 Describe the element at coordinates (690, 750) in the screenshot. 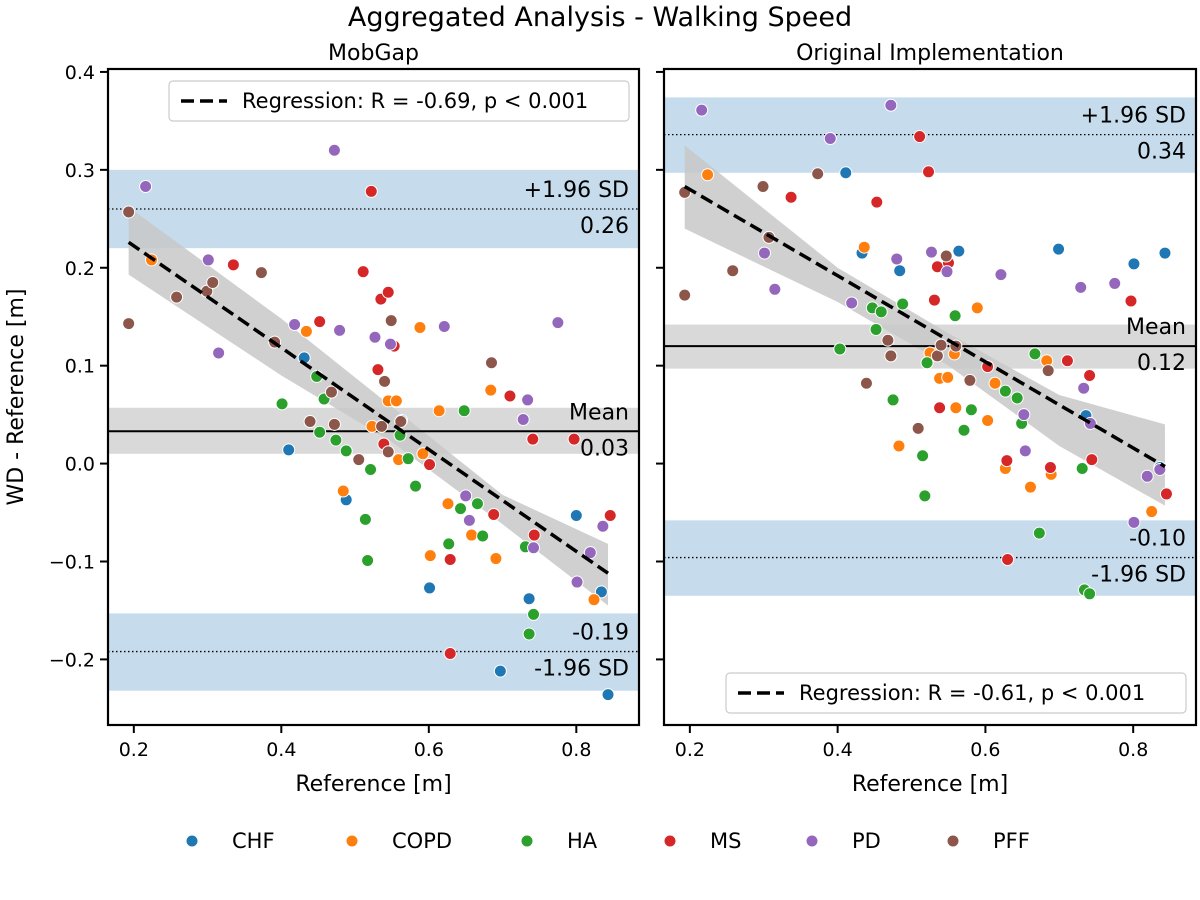

I see `x-tick-label: 0.2` at that location.